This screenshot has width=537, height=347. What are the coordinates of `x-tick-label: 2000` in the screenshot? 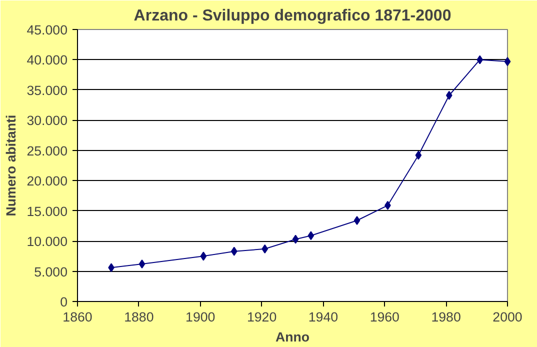 It's located at (507, 317).